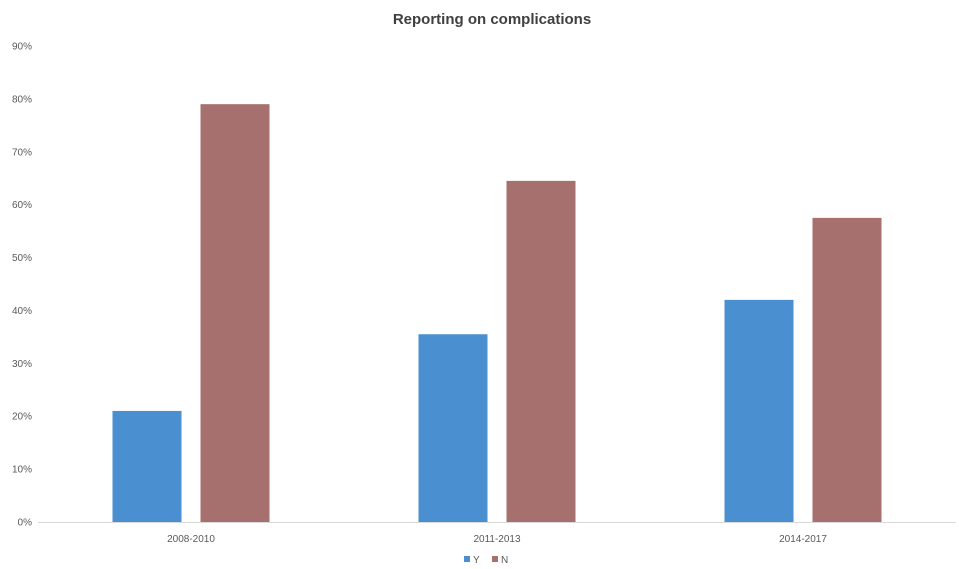 The image size is (959, 569). Describe the element at coordinates (759, 411) in the screenshot. I see `bar-y-2014-2017` at that location.